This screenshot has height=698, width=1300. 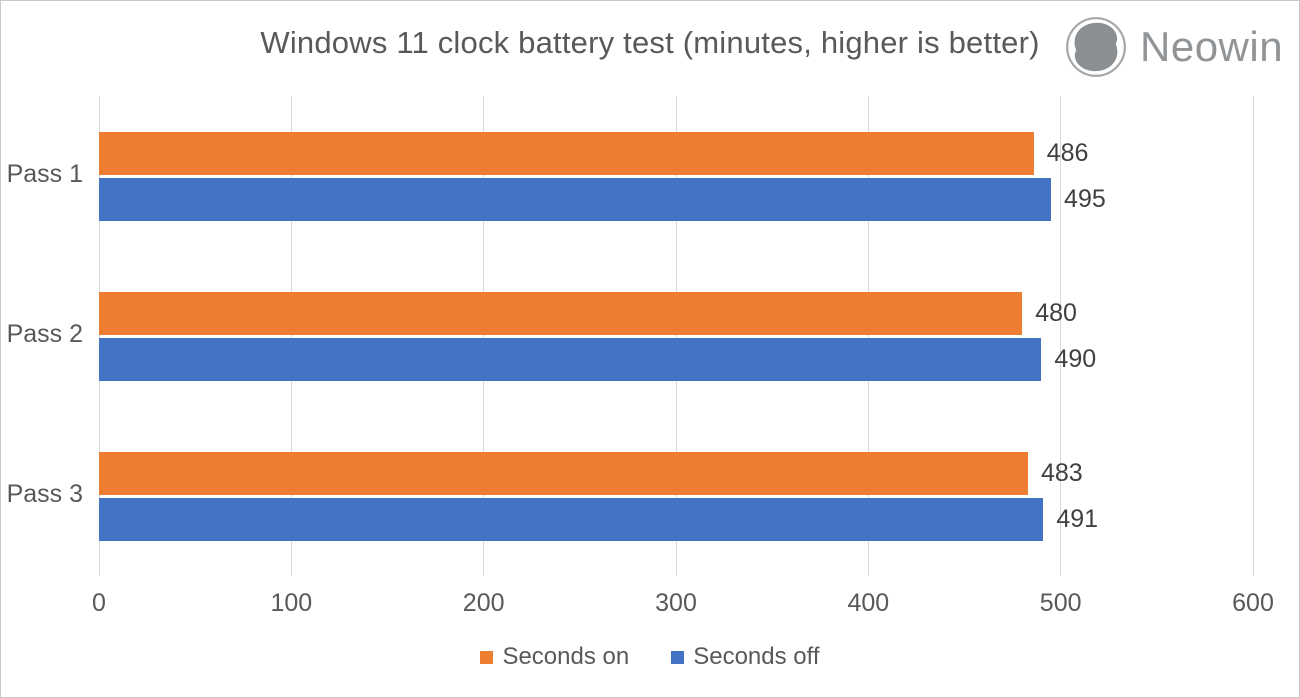 What do you see at coordinates (44, 494) in the screenshot?
I see `category-label: Pass 3` at bounding box center [44, 494].